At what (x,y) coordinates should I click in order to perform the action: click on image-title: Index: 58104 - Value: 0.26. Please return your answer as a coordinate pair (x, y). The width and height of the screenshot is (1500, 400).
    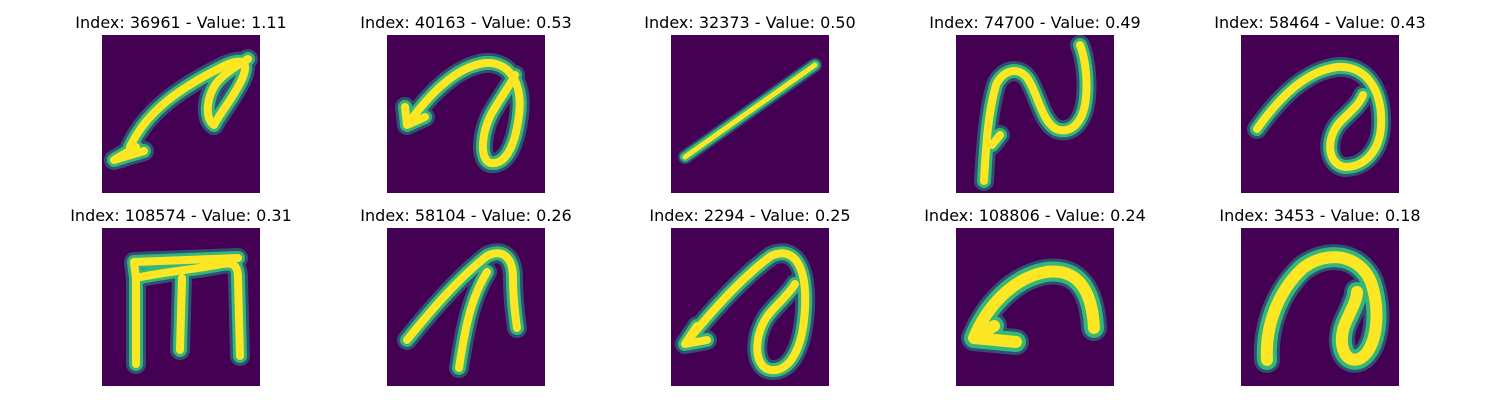
    Looking at the image, I should click on (466, 215).